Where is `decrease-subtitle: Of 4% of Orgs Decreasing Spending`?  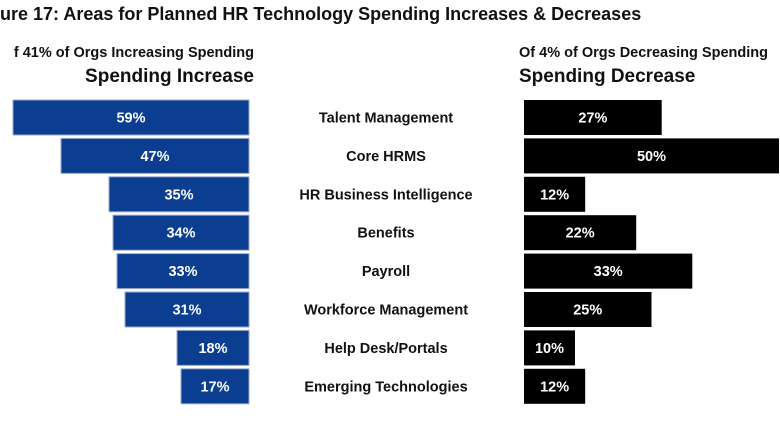
decrease-subtitle: Of 4% of Orgs Decreasing Spending is located at coordinates (643, 53).